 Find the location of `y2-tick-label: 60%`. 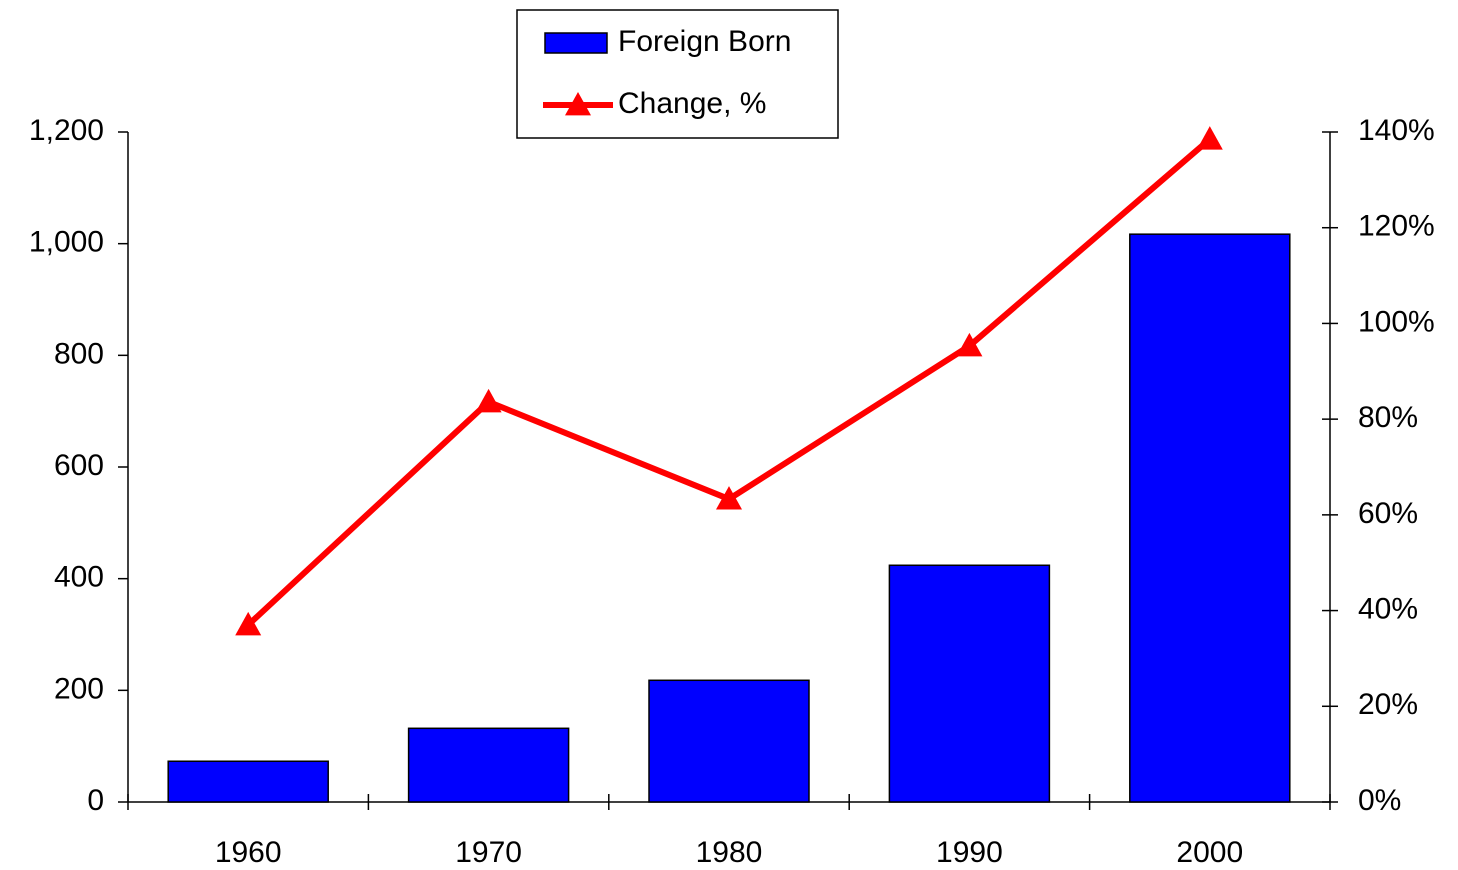

y2-tick-label: 60% is located at coordinates (1388, 513).